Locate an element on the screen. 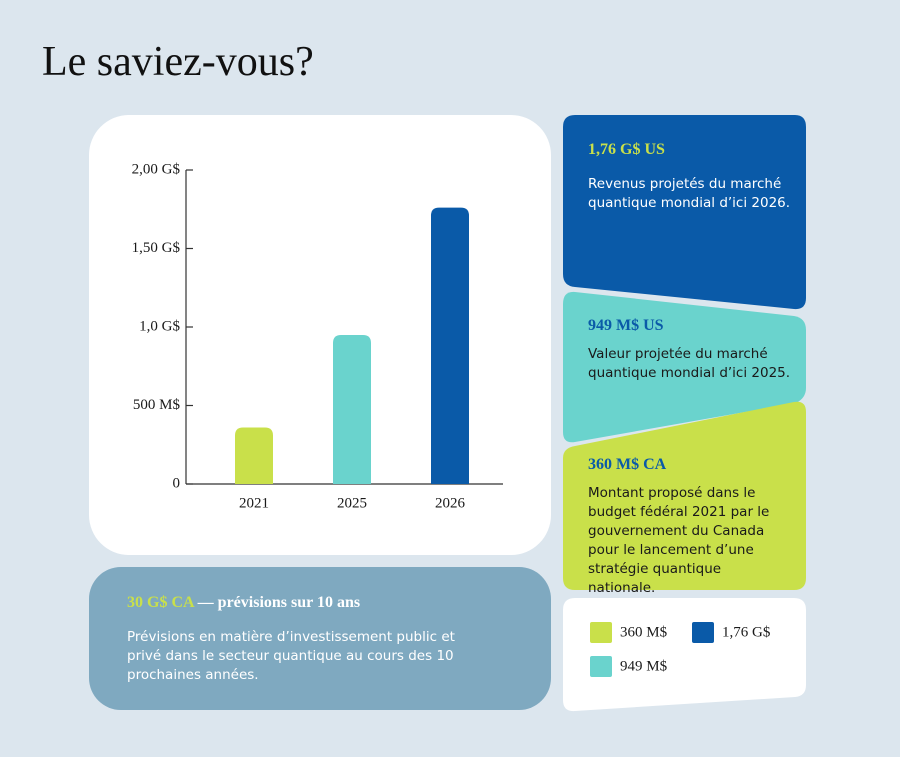  forecast-heading: 30 G$ CA — prévisions sur 10 ans is located at coordinates (243, 603).